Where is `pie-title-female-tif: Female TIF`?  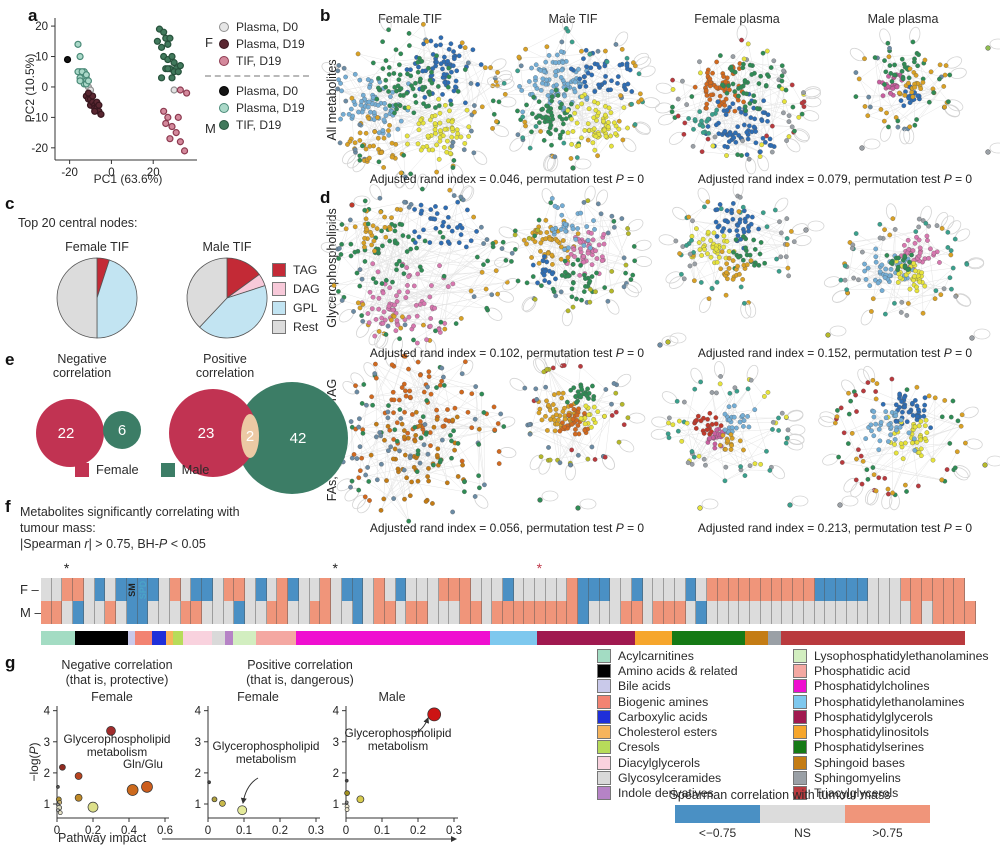 pie-title-female-tif: Female TIF is located at coordinates (97, 247).